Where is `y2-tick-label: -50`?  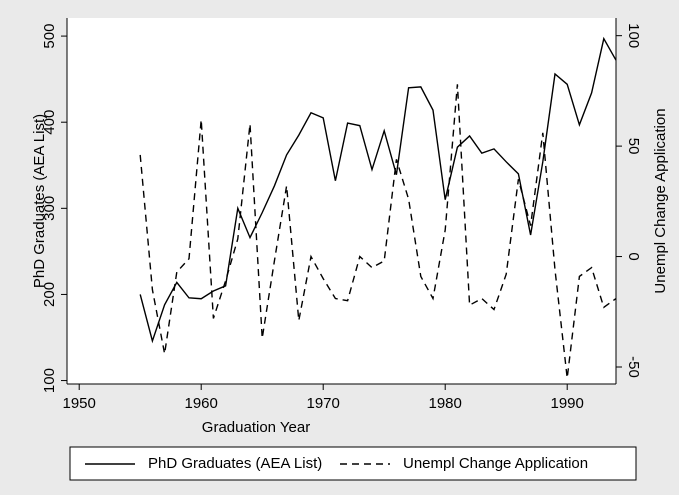
y2-tick-label: -50 is located at coordinates (633, 367).